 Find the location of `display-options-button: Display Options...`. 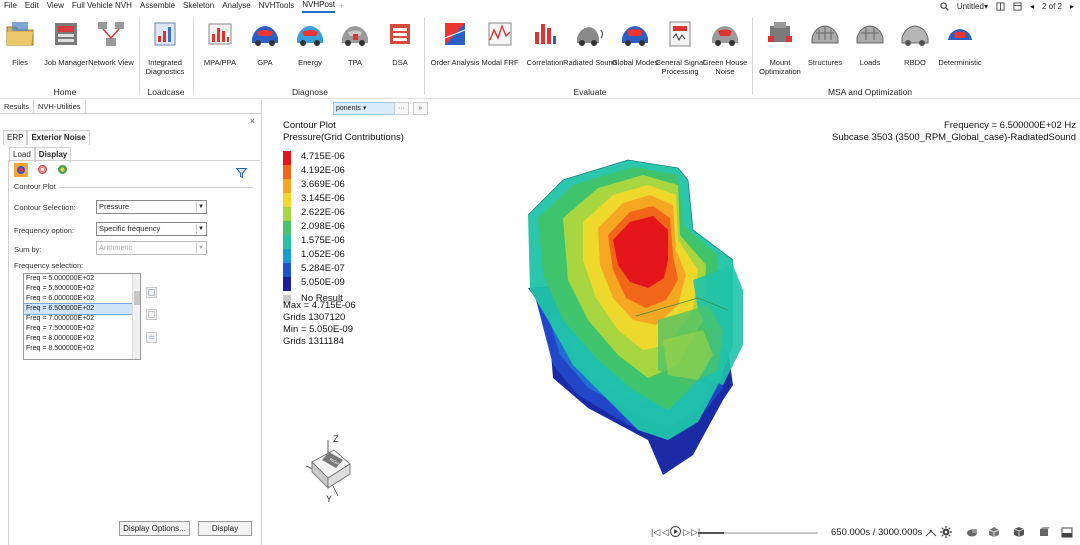

display-options-button: Display Options... is located at coordinates (154, 528).